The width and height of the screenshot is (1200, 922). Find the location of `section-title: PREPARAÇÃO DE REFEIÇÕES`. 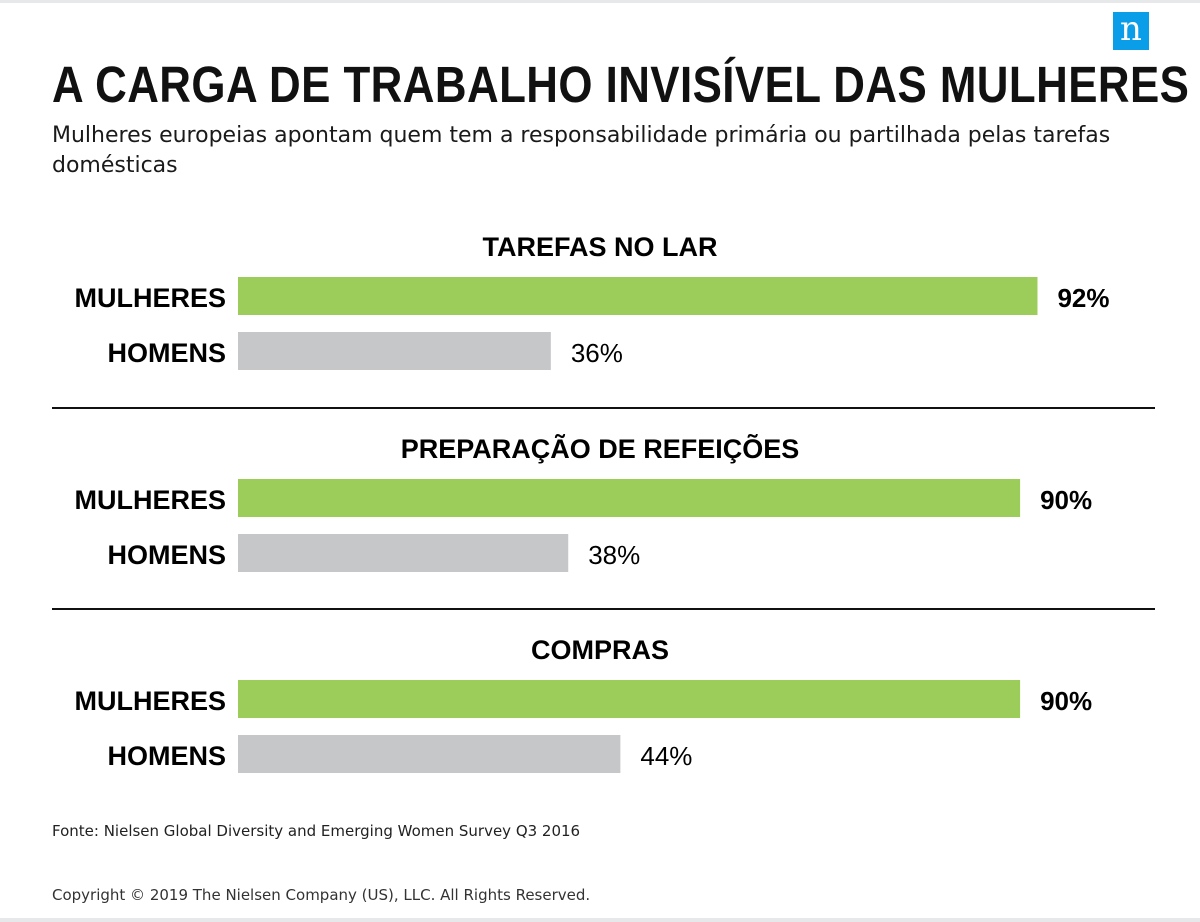

section-title: PREPARAÇÃO DE REFEIÇÕES is located at coordinates (600, 448).